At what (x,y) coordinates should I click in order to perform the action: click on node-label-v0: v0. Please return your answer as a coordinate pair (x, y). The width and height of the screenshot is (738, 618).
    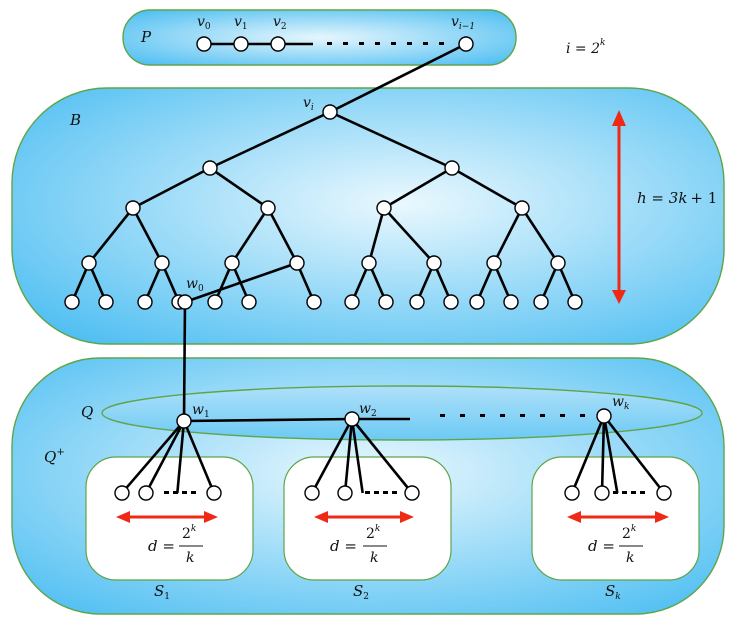
    Looking at the image, I should click on (204, 23).